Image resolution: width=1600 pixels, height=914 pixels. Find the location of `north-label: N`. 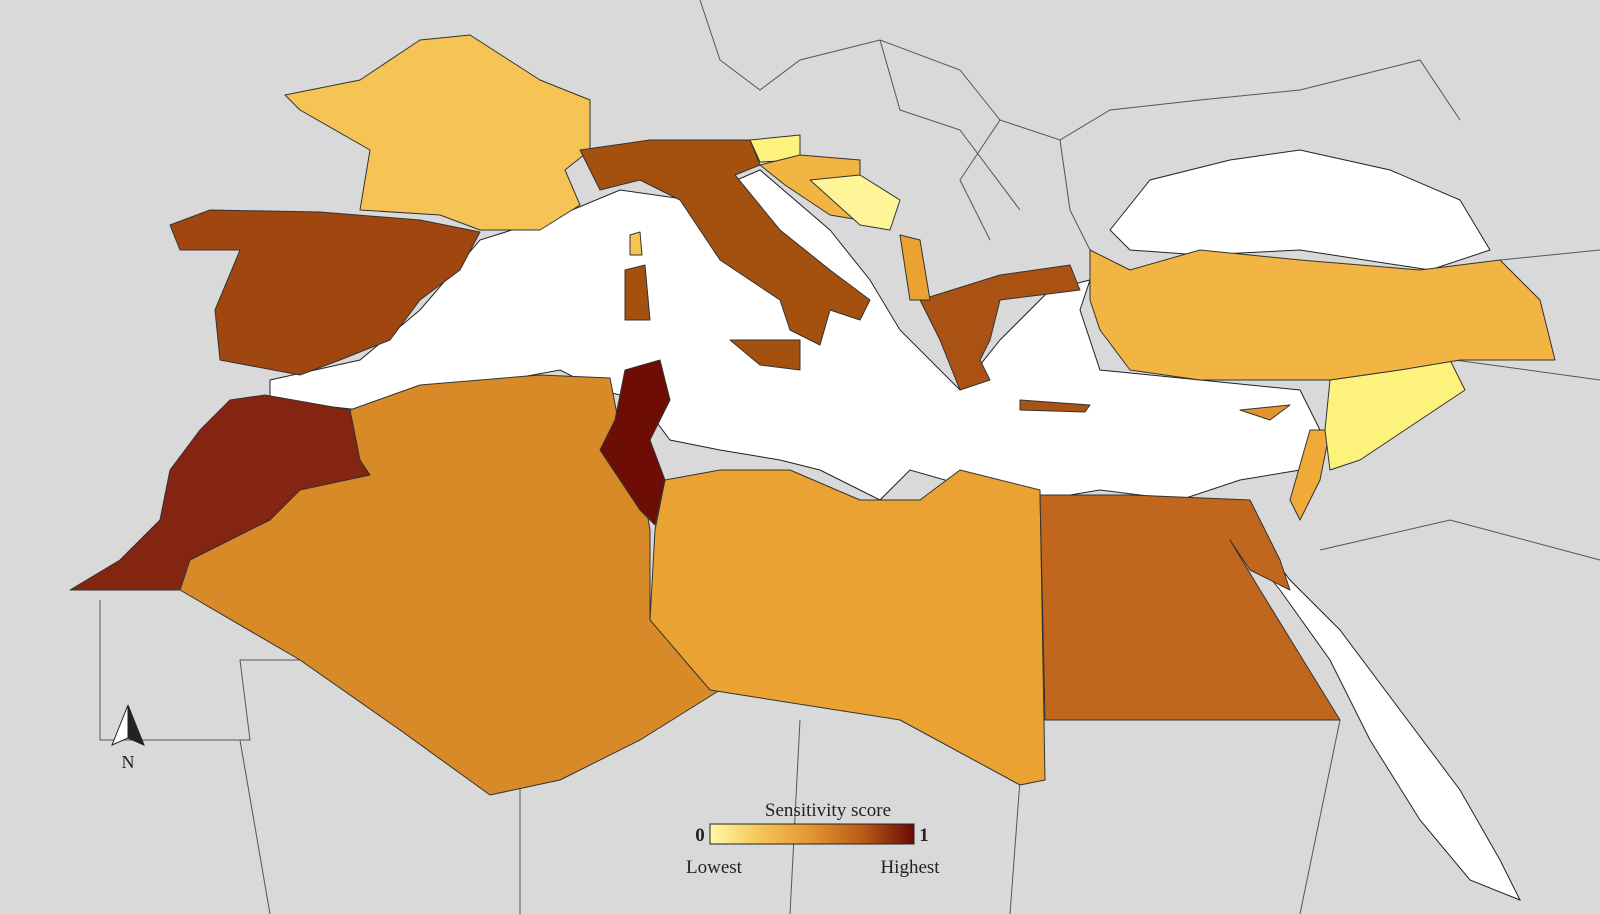

north-label: N is located at coordinates (128, 762).